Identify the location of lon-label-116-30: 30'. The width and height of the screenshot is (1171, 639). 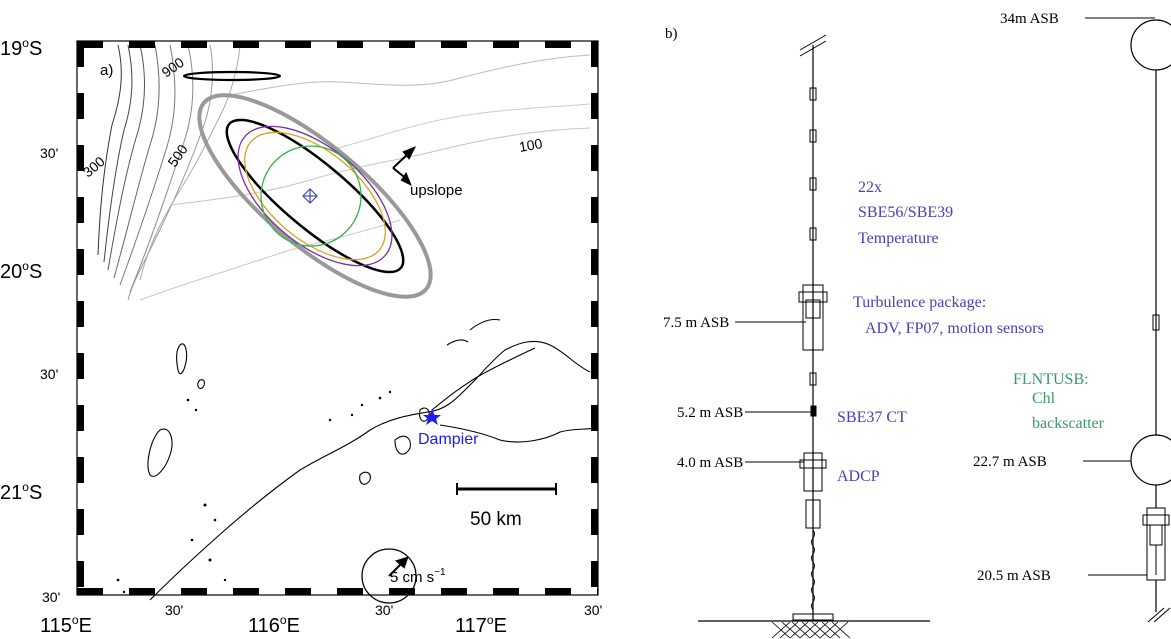
(384, 610).